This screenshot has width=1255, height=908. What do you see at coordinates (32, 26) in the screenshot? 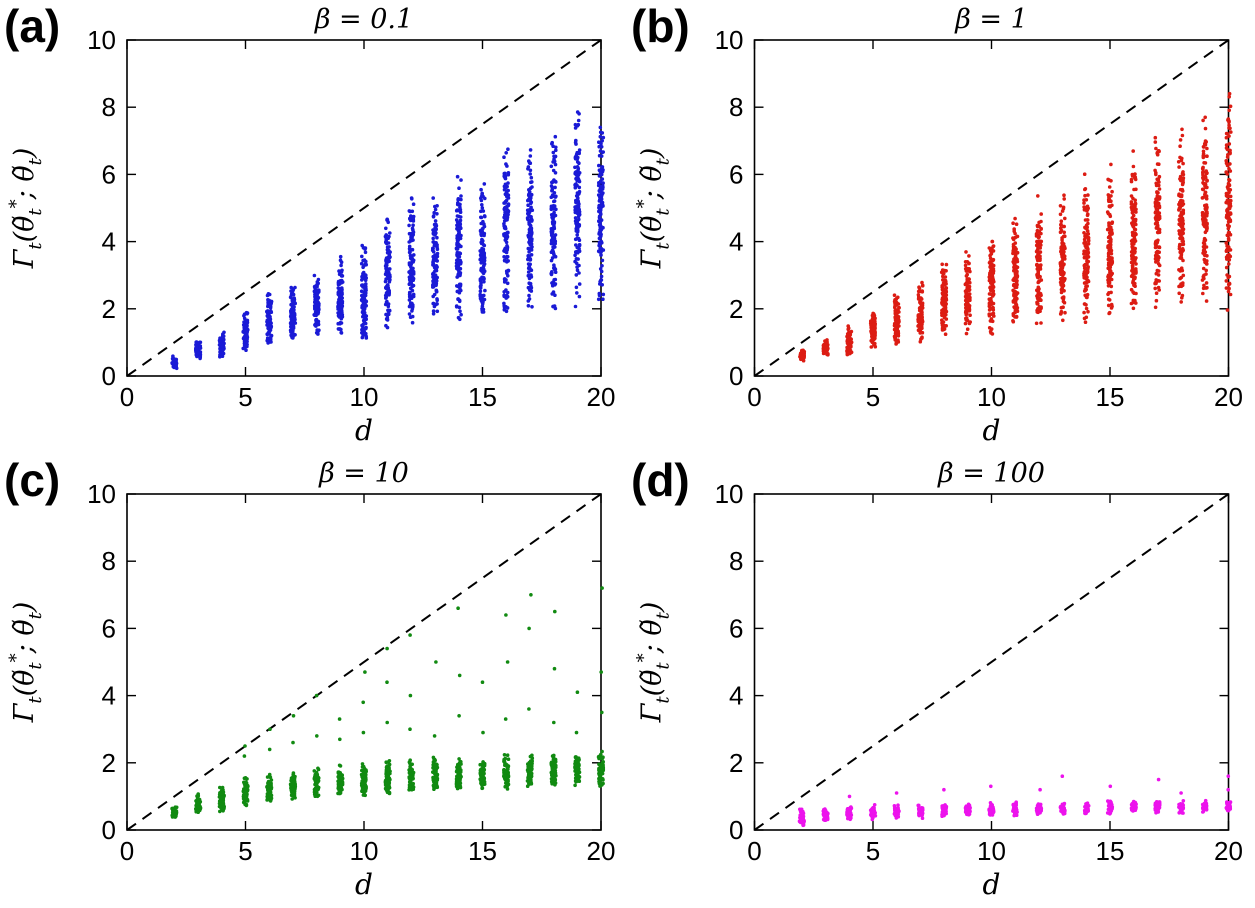
I see `panel-label-a: (a)` at bounding box center [32, 26].